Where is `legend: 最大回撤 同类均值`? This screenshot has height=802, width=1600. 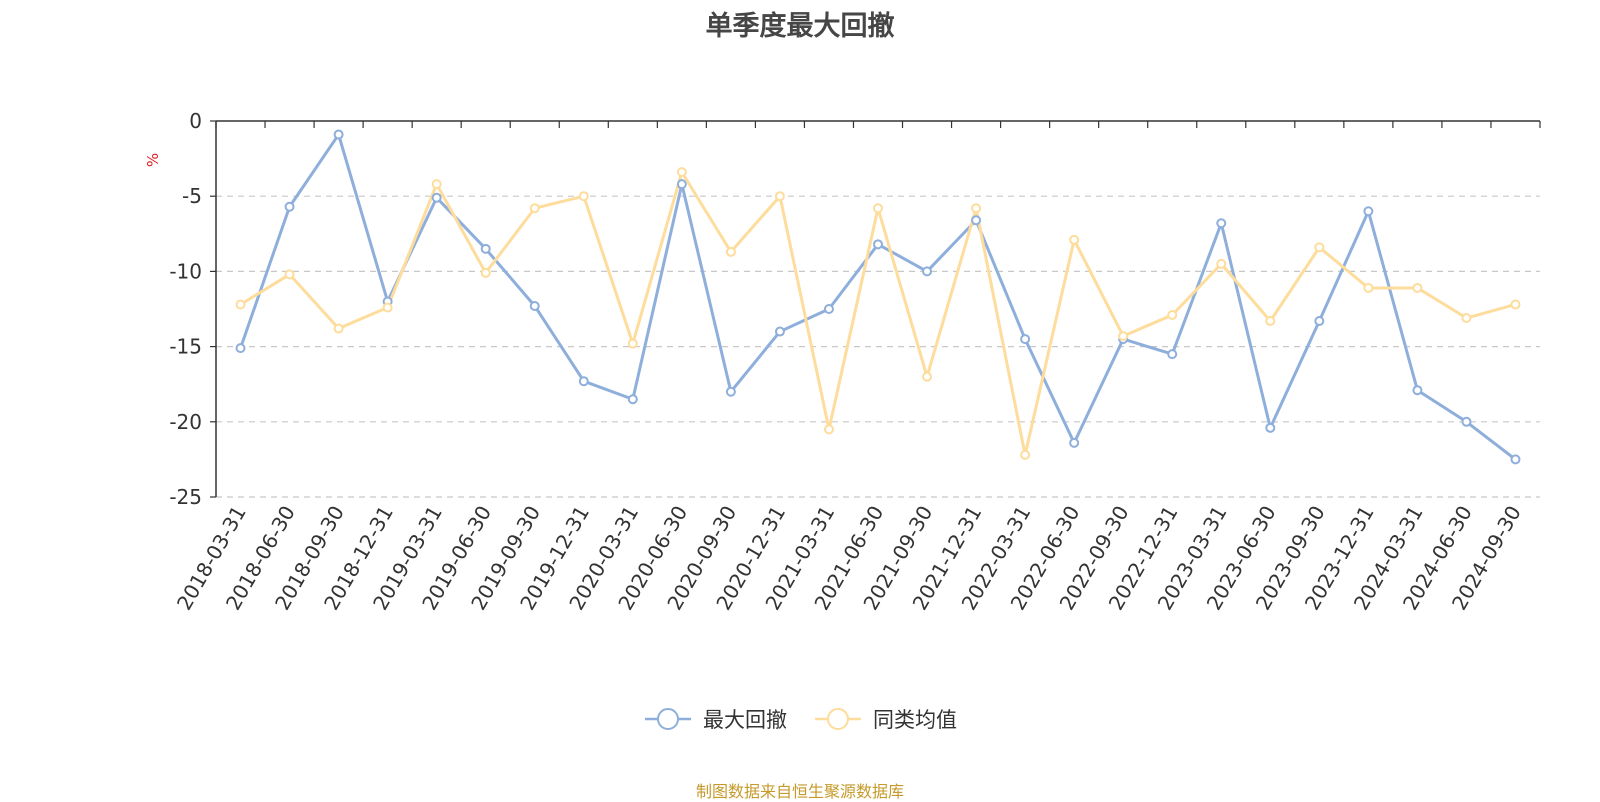 legend: 最大回撤 同类均值 is located at coordinates (800, 719).